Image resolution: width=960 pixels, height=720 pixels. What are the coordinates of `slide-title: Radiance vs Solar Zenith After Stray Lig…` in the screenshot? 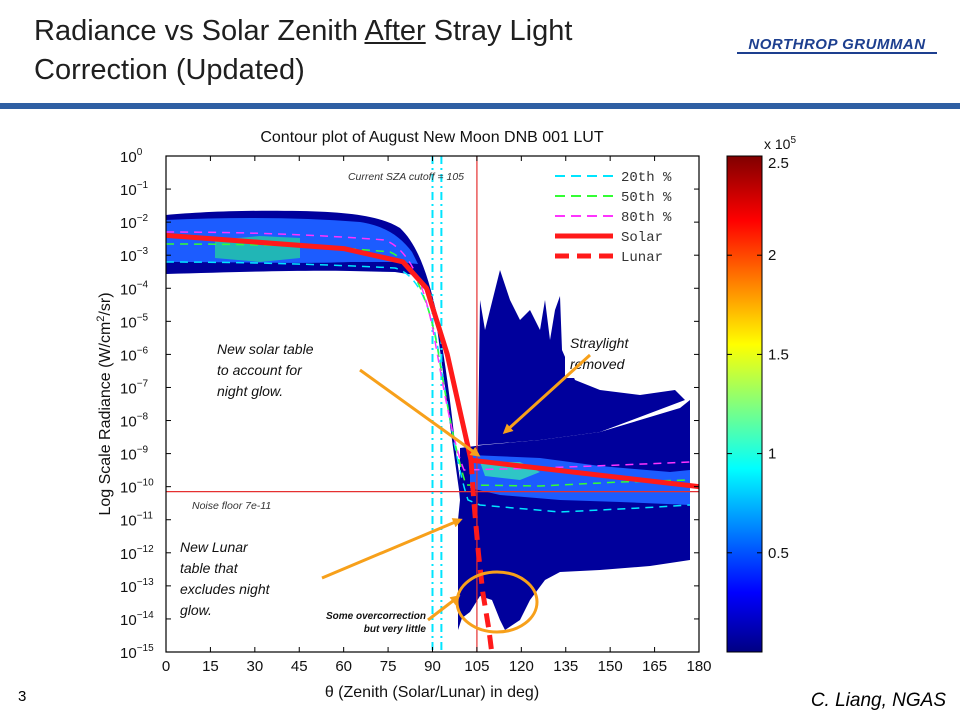 It's located at (303, 50).